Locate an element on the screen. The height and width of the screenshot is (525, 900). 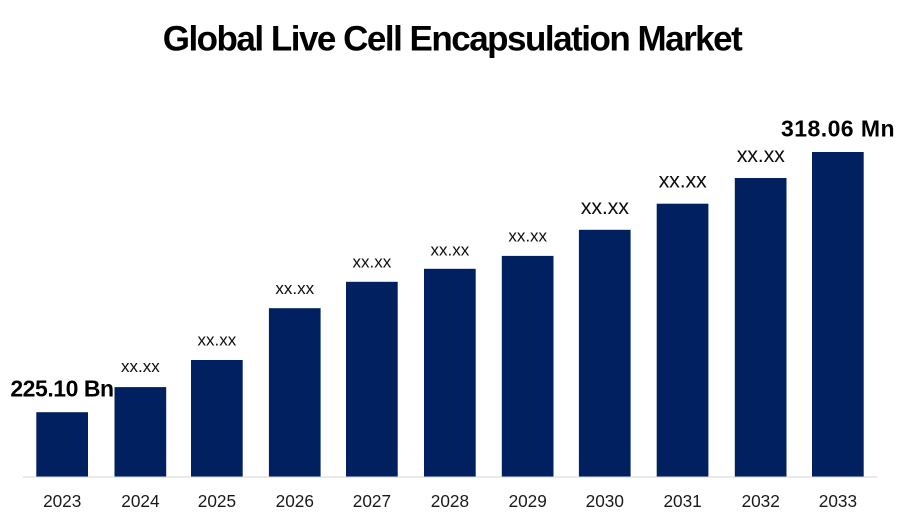
svg-text: 2029 is located at coordinates (528, 501).